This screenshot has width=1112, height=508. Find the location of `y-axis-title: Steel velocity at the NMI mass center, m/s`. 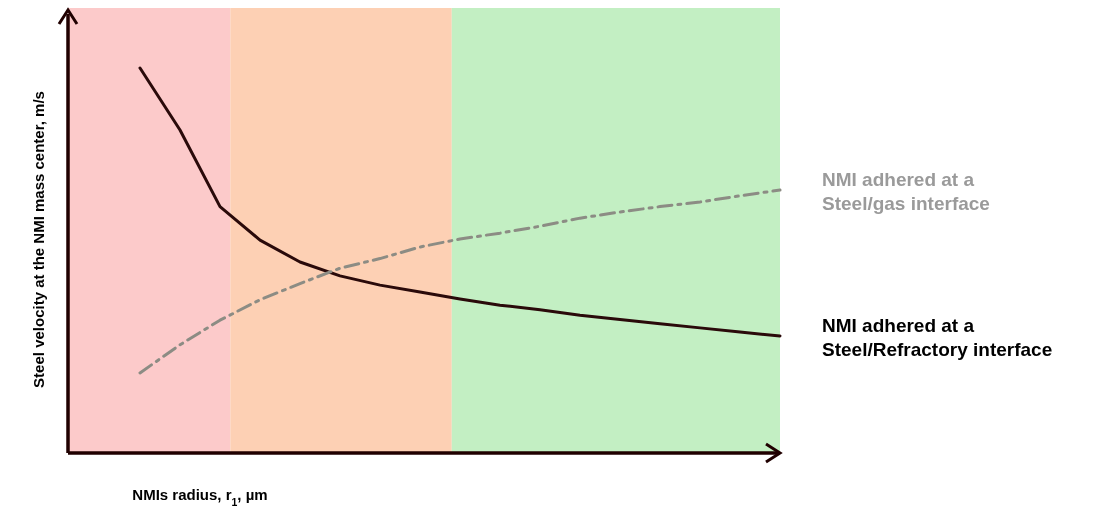

y-axis-title: Steel velocity at the NMI mass center, m/s is located at coordinates (38, 239).